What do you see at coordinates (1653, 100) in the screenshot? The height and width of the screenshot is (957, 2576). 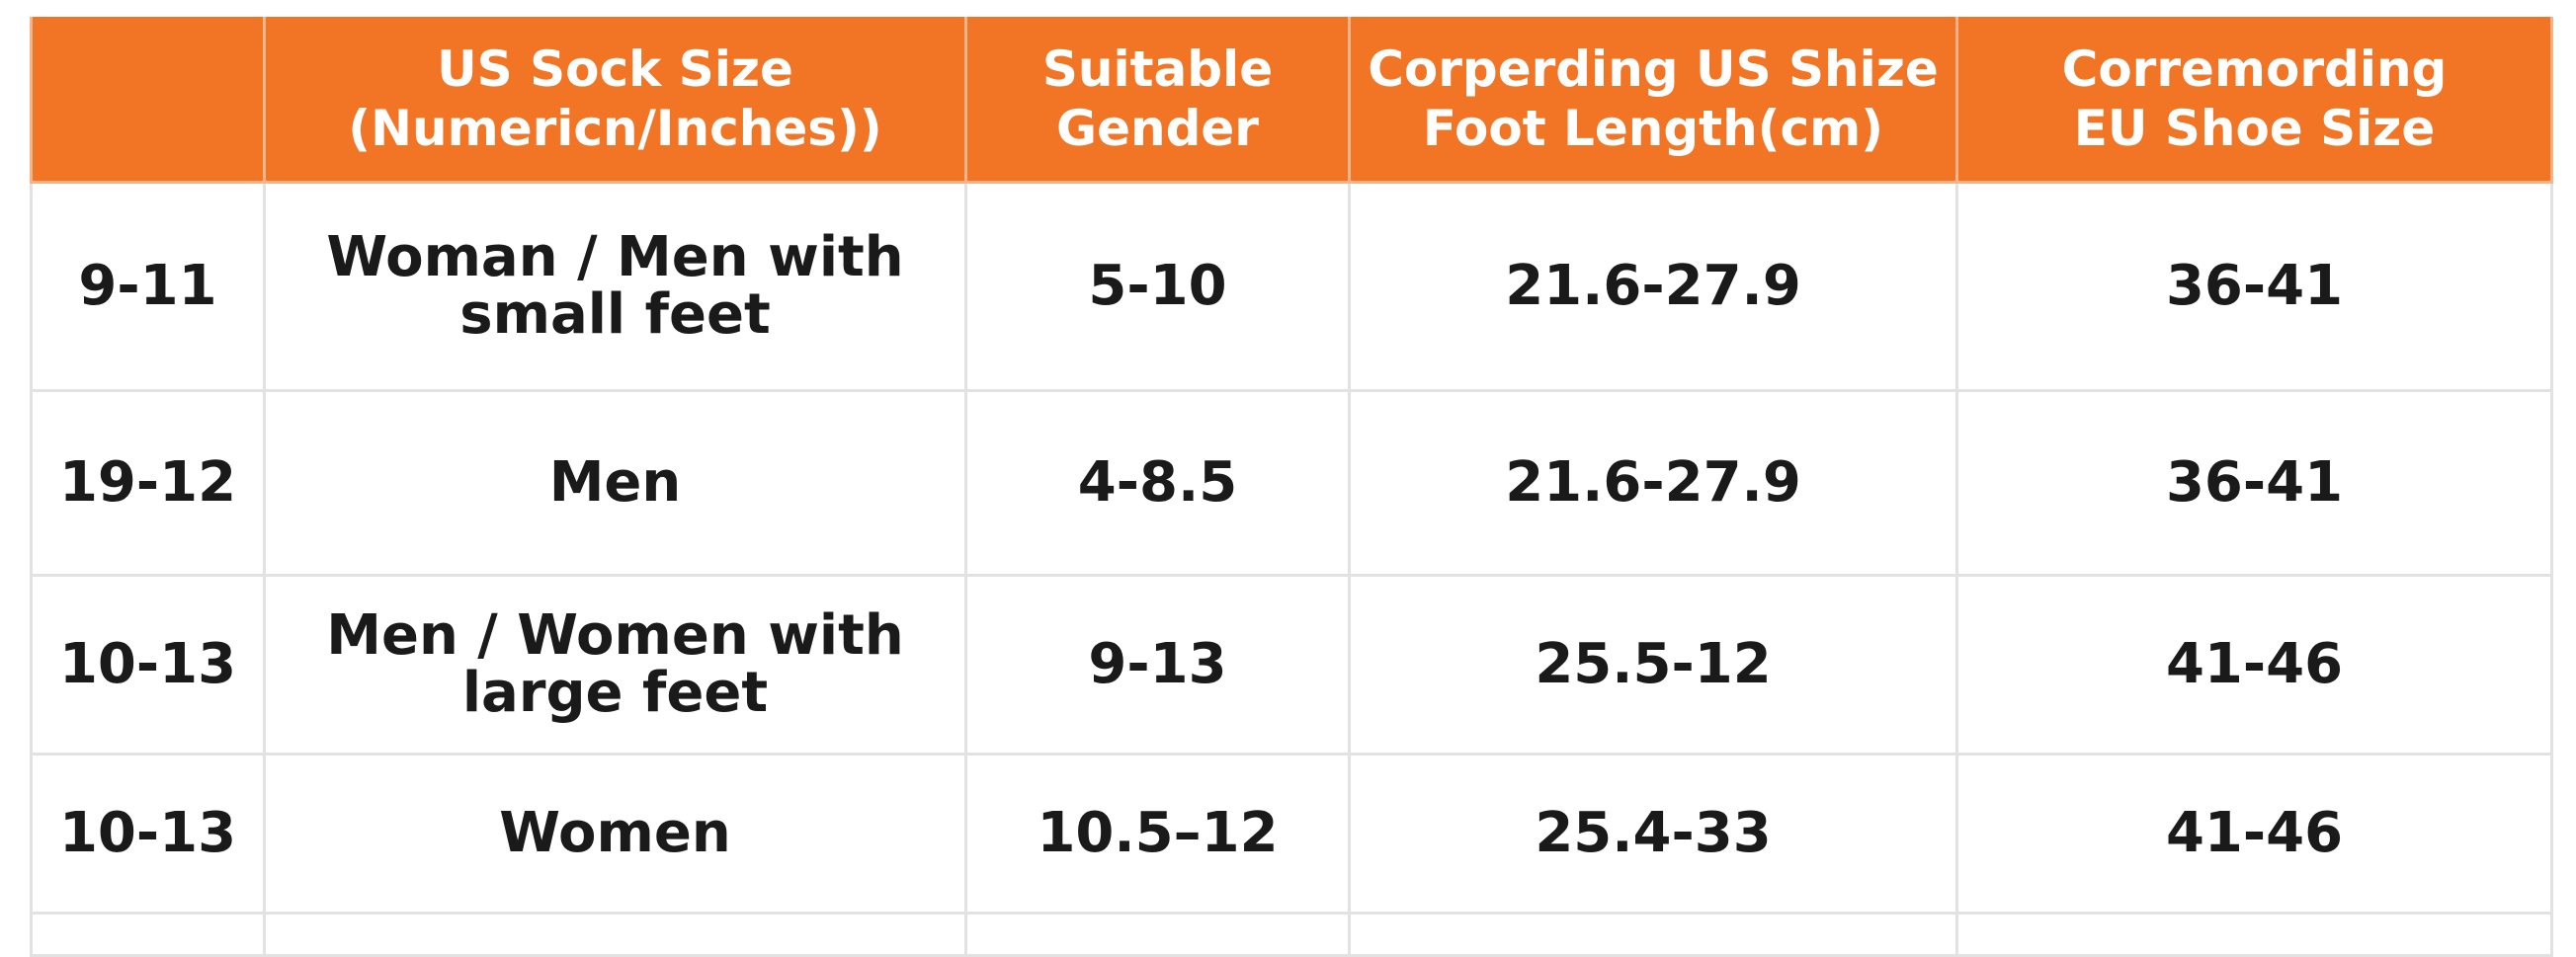 I see `header-cell: Corperding US Shize Foot Length(cm)` at bounding box center [1653, 100].